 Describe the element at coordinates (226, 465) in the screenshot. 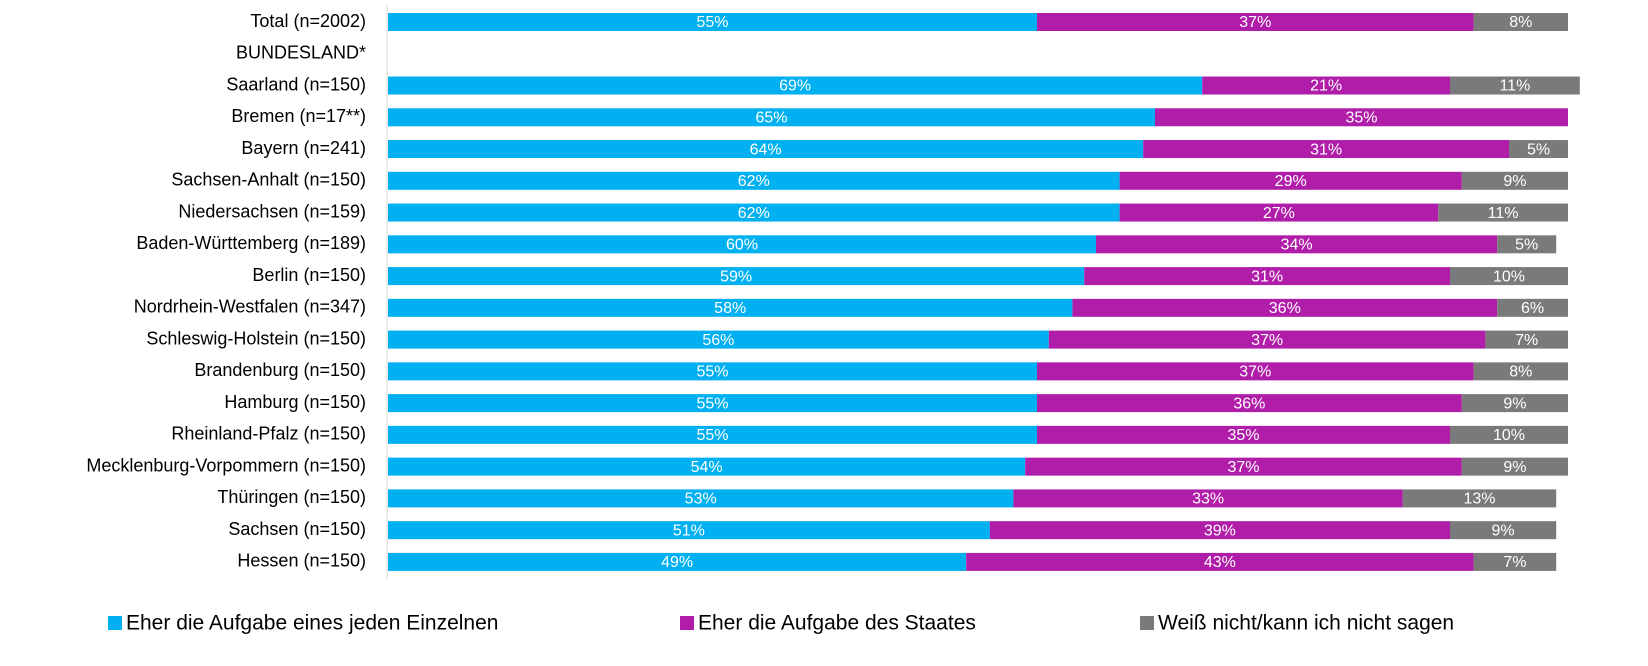

I see `category-label: Mecklenburg-Vorpommern (n=150)` at that location.